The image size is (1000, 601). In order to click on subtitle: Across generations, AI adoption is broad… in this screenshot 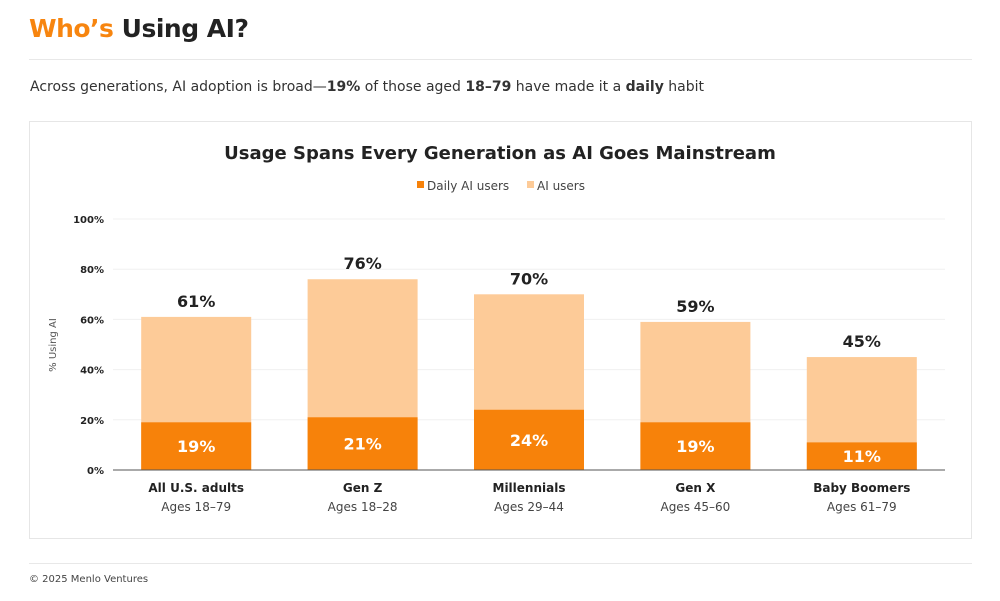, I will do `click(367, 87)`.